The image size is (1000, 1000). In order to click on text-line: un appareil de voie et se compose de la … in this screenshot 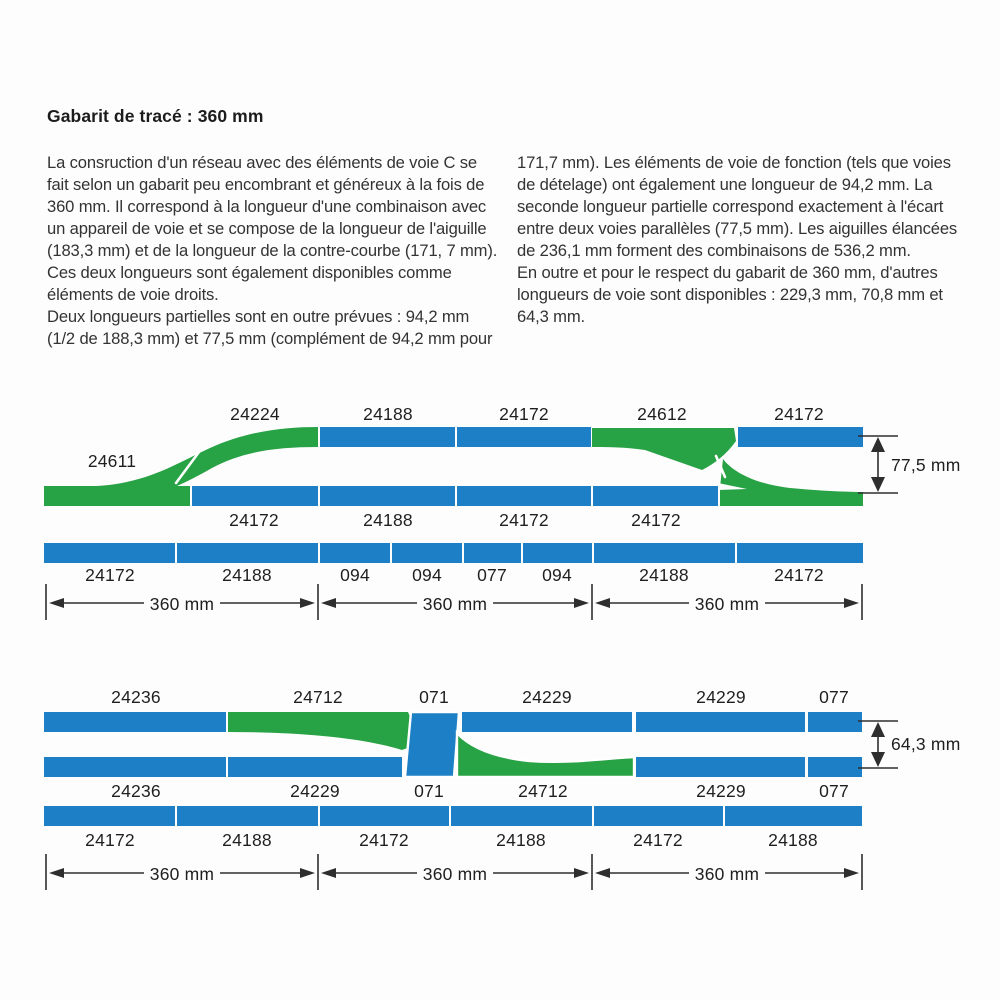, I will do `click(267, 228)`.